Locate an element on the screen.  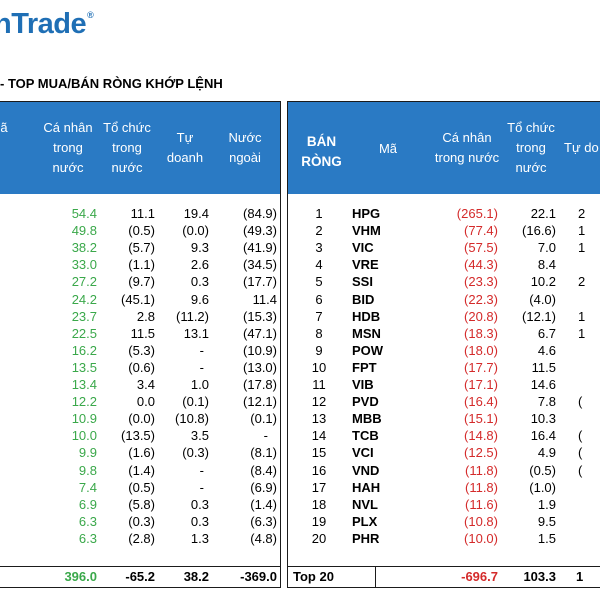
cell-ca-nhan: 6.3 is located at coordinates (87, 521).